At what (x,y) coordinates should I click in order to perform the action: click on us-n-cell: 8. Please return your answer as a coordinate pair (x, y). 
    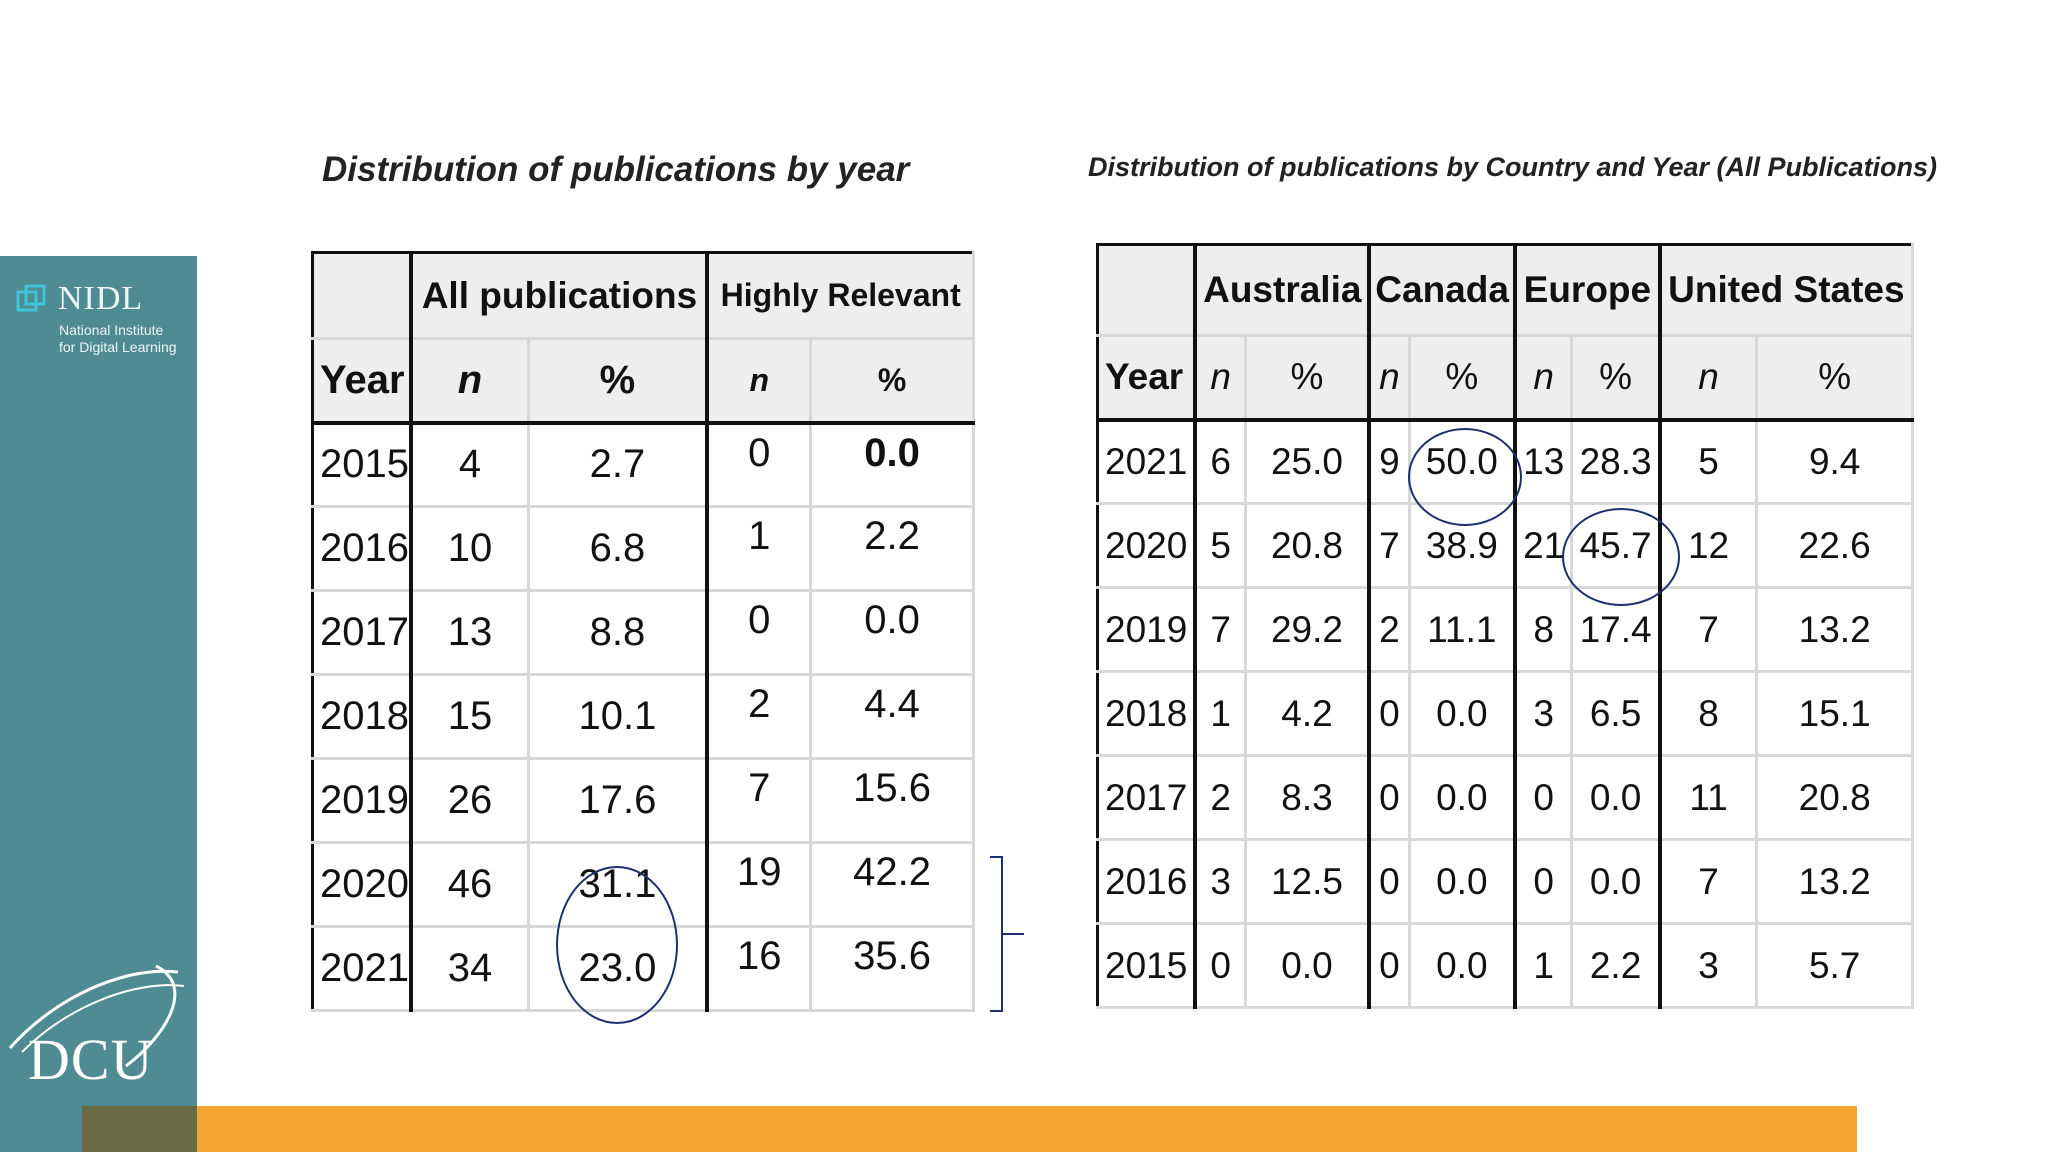
    Looking at the image, I should click on (1709, 714).